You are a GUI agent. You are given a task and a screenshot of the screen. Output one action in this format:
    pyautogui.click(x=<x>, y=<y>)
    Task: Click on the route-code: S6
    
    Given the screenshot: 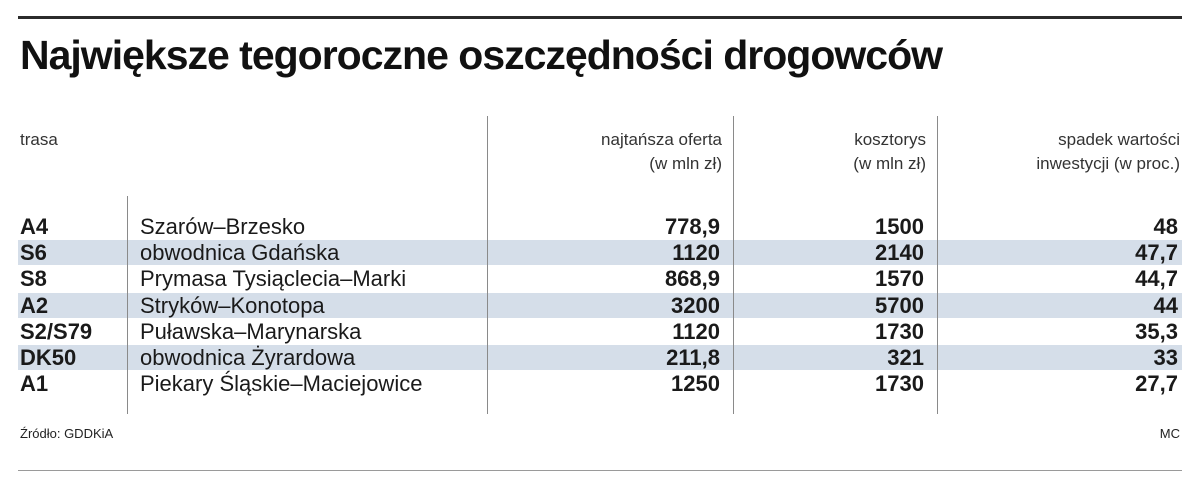 What is the action you would take?
    pyautogui.click(x=33, y=253)
    